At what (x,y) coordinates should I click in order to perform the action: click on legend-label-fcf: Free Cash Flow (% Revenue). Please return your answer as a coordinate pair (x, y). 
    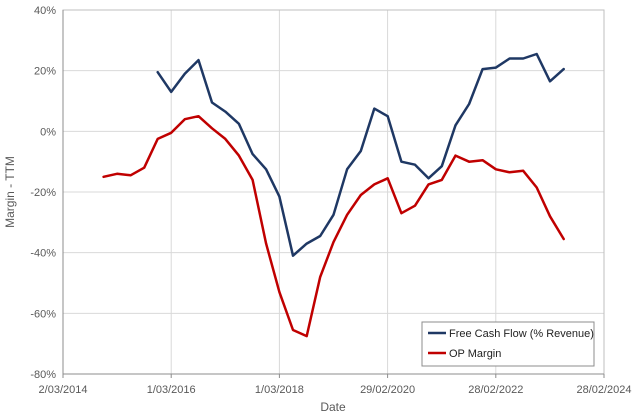
    Looking at the image, I should click on (521, 334).